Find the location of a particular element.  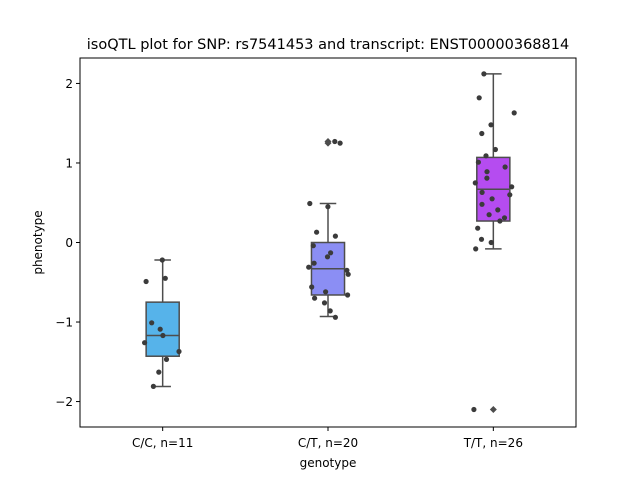

y-axis-label: phenotype is located at coordinates (38, 242).